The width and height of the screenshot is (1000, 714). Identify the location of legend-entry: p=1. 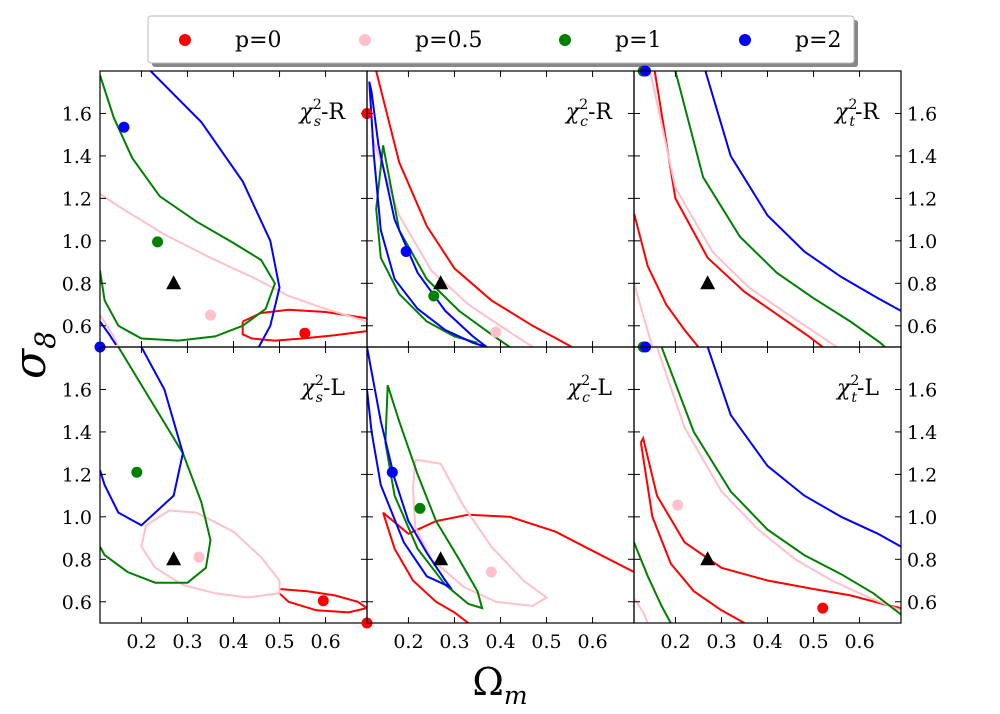
(610, 40).